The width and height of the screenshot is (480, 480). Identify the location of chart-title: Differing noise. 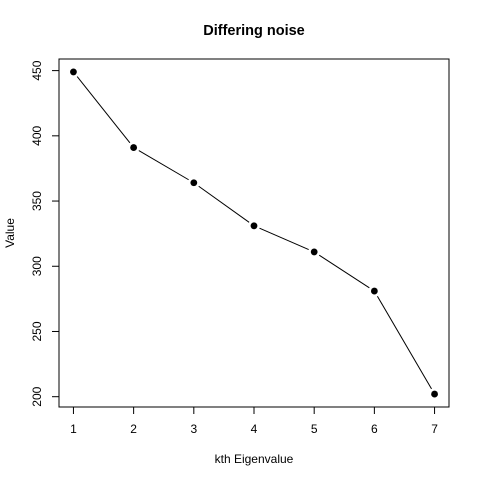
(254, 31).